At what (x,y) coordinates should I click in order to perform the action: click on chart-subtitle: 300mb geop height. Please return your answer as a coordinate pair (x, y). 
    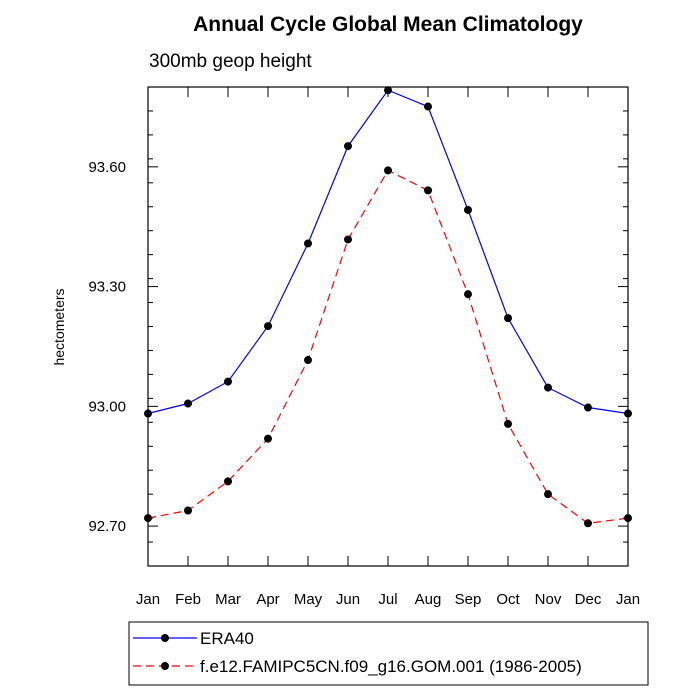
    Looking at the image, I should click on (230, 61).